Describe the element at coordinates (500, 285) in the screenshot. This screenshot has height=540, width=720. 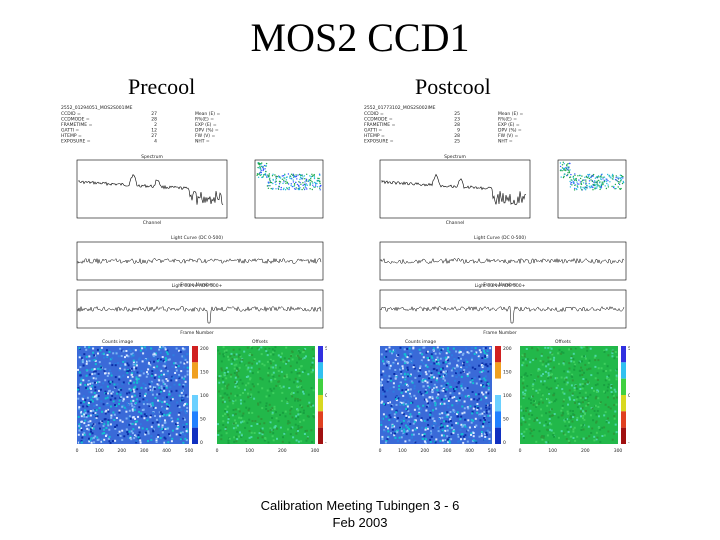
I see `lightcurve-xlabel: Frame Number` at that location.